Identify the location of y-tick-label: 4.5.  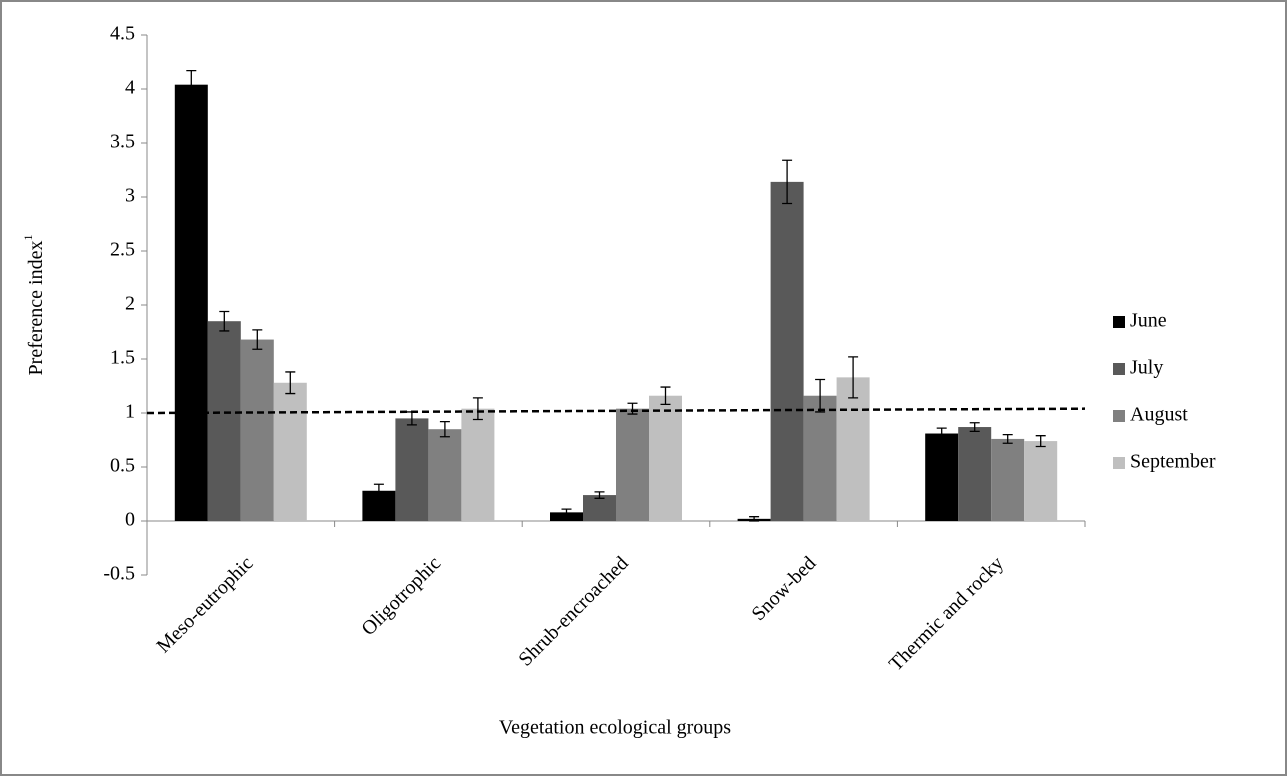
(122, 34).